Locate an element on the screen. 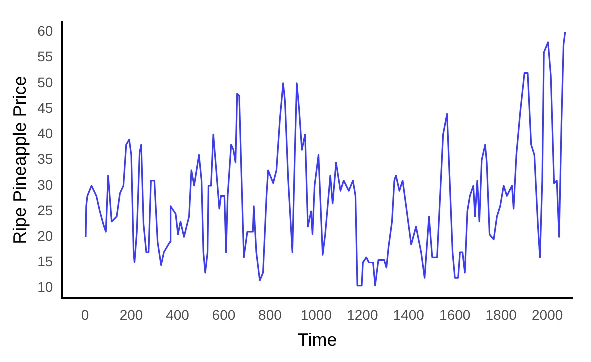 This screenshot has height=362, width=591. y-tick-label: 45 is located at coordinates (46, 108).